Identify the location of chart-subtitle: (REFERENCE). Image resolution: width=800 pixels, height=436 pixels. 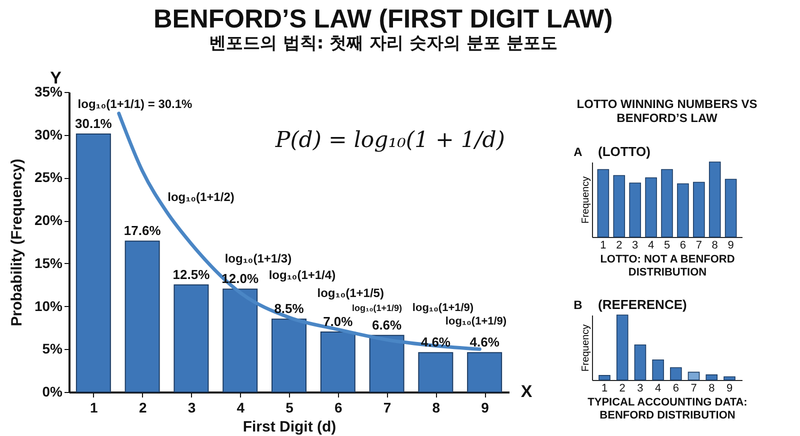
(642, 304).